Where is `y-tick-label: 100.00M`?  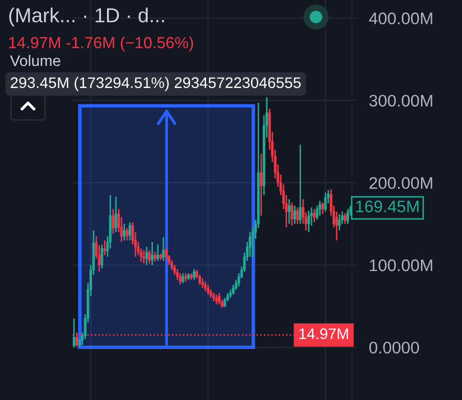
y-tick-label: 100.00M is located at coordinates (401, 265).